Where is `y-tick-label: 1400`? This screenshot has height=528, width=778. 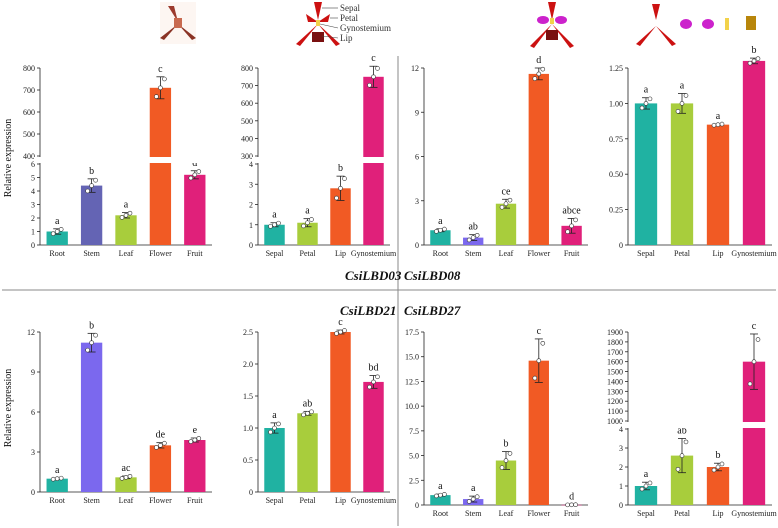
y-tick-label: 1400 is located at coordinates (615, 381).